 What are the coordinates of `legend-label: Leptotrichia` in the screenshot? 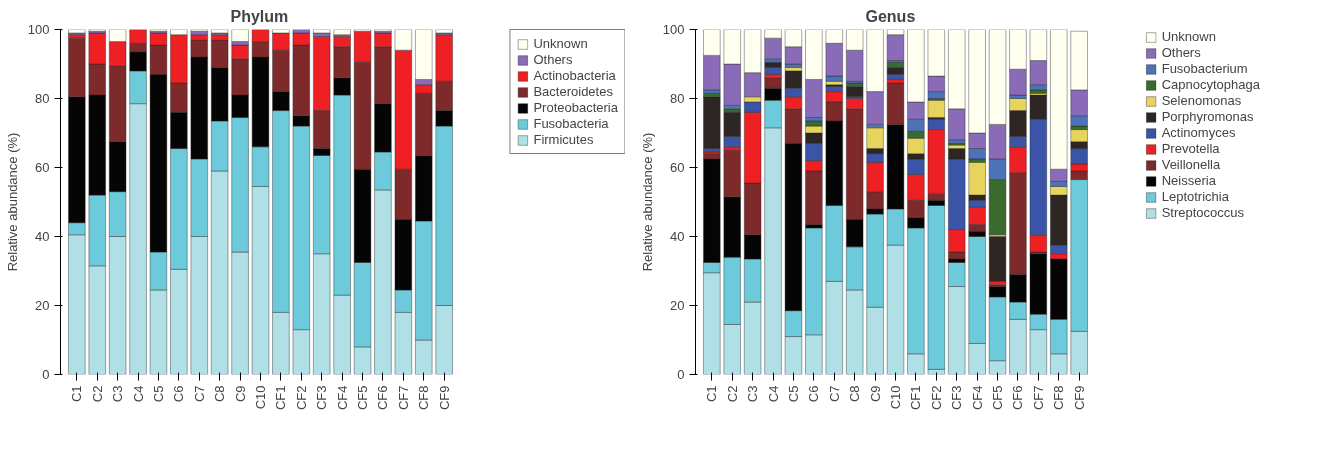 It's located at (1195, 196).